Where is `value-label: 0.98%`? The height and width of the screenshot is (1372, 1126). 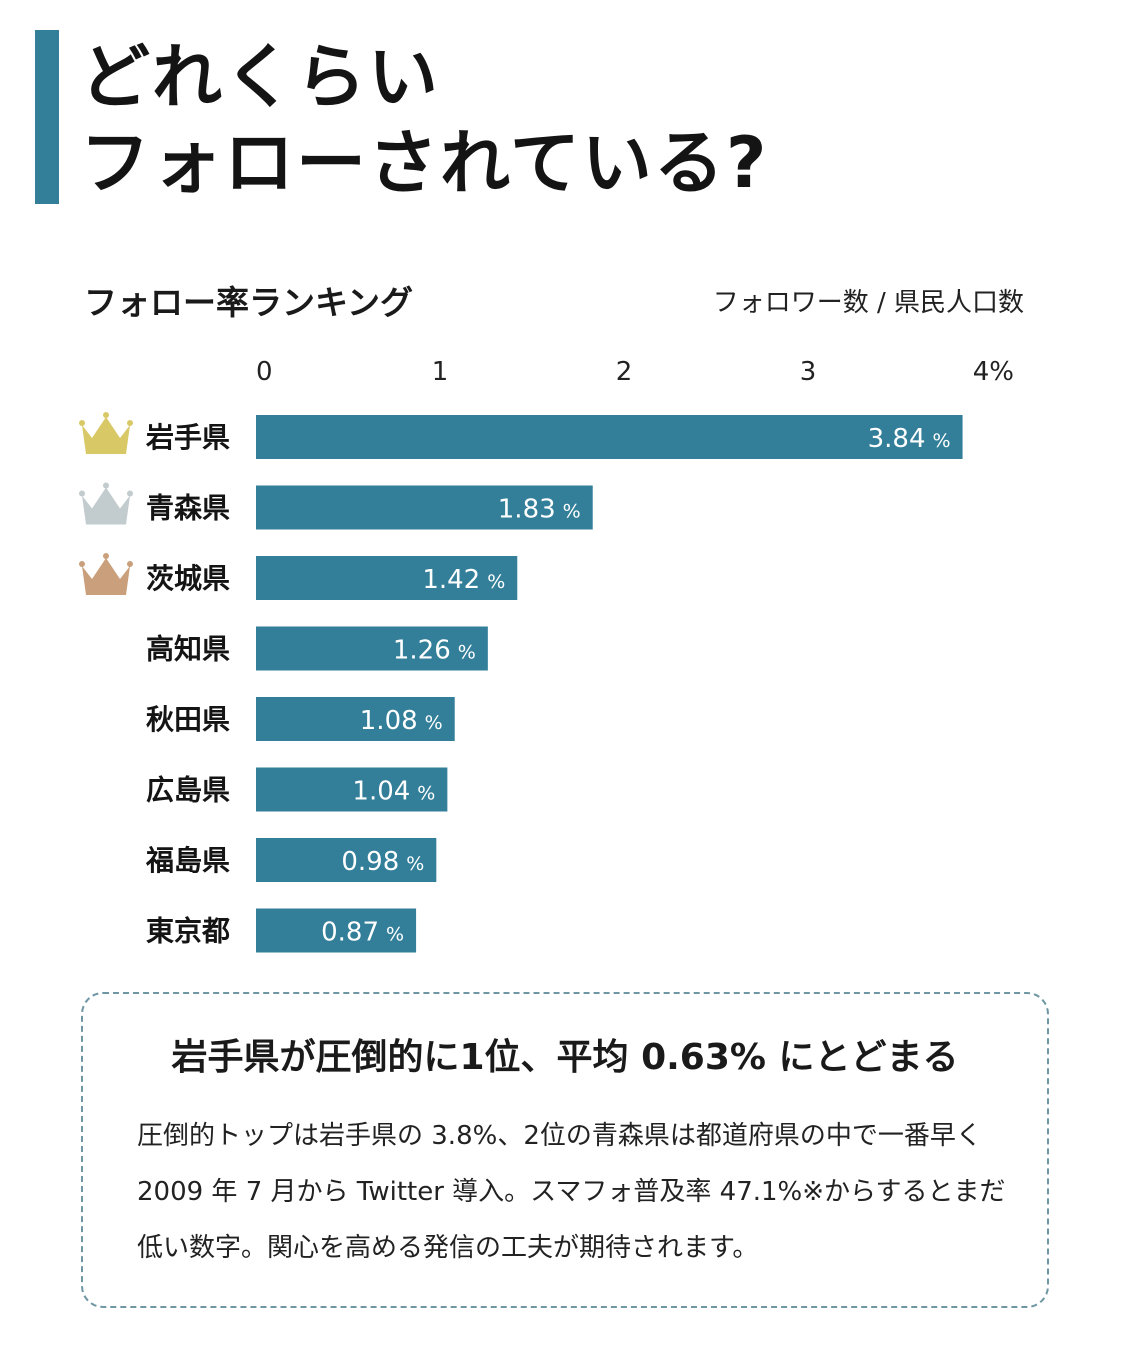 value-label: 0.98% is located at coordinates (382, 862).